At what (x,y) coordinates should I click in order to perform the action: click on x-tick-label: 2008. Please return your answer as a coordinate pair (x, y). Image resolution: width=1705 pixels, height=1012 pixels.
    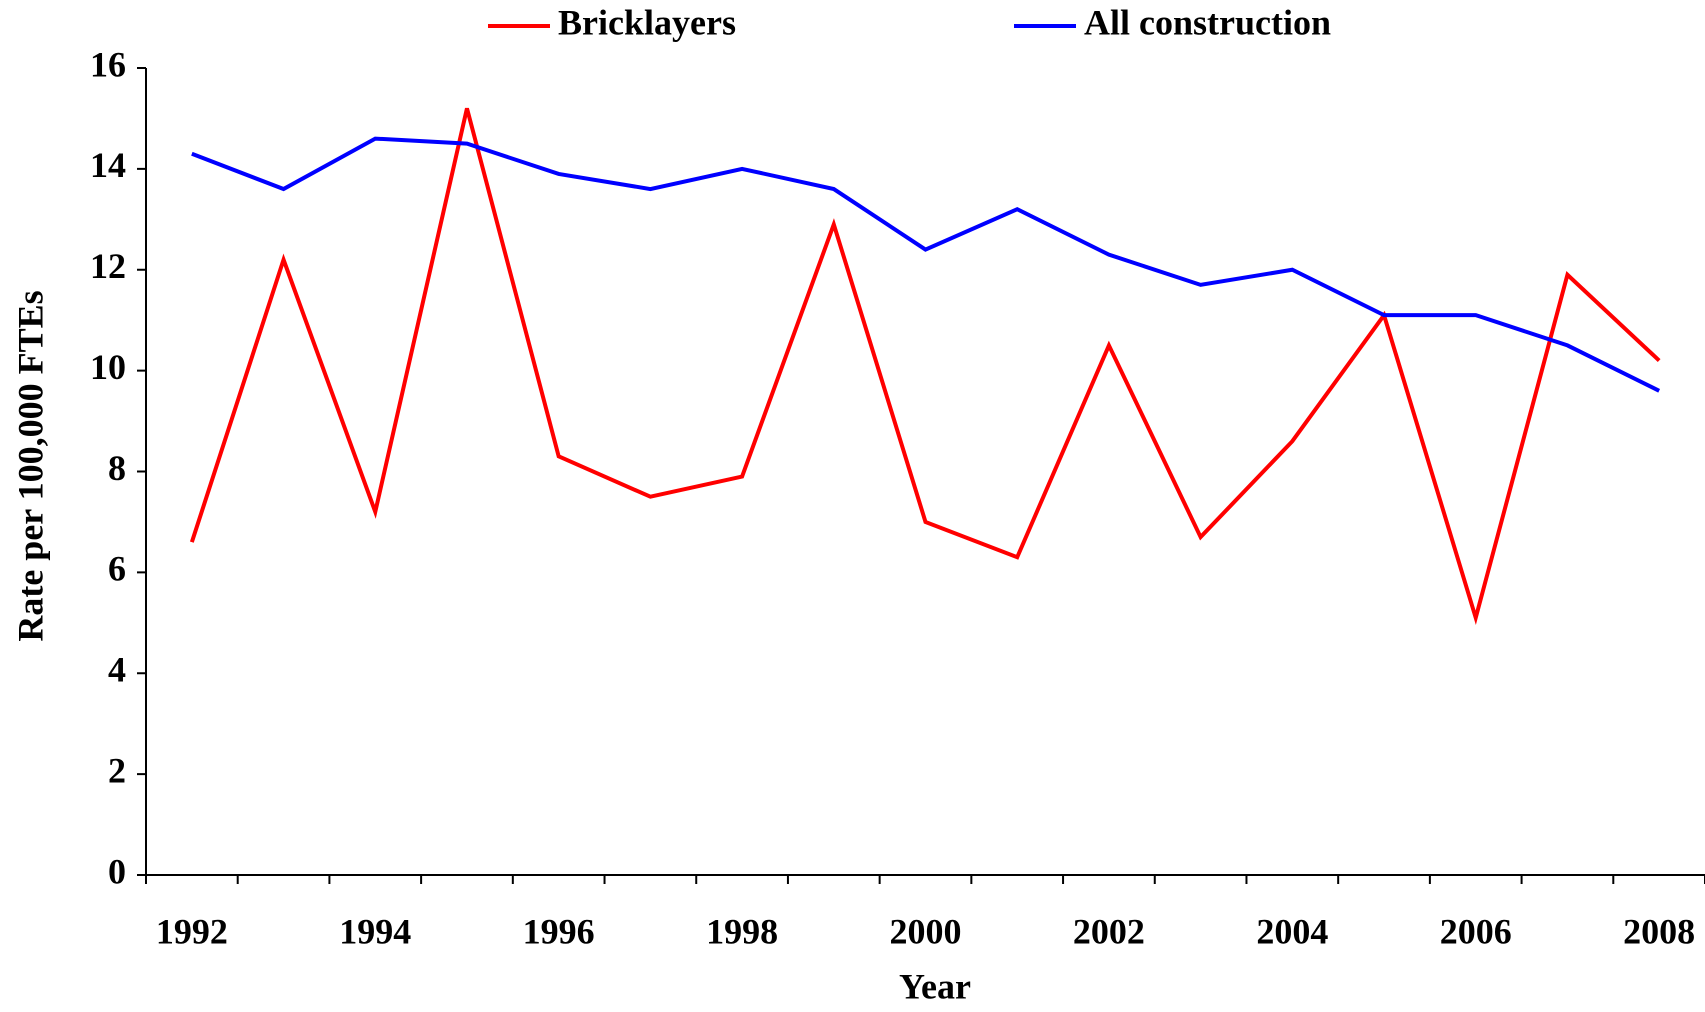
    Looking at the image, I should click on (1659, 931).